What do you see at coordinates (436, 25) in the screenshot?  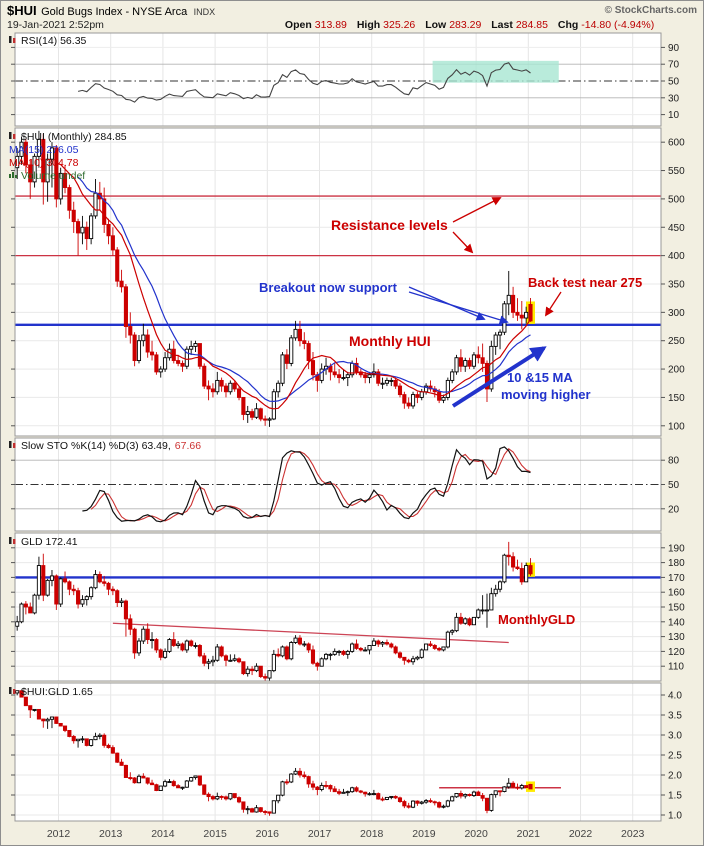 I see `quote-low-label: Low` at bounding box center [436, 25].